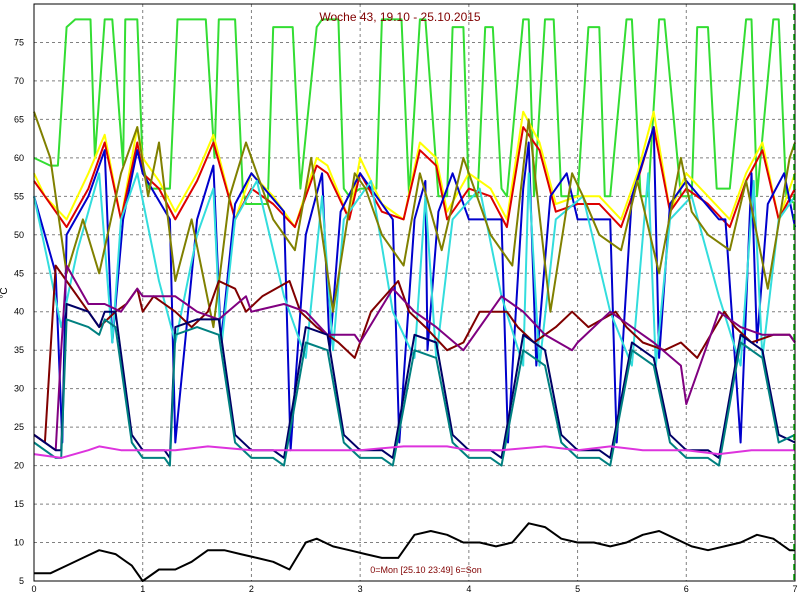  Describe the element at coordinates (19, 466) in the screenshot. I see `y-tick-label: 20` at that location.